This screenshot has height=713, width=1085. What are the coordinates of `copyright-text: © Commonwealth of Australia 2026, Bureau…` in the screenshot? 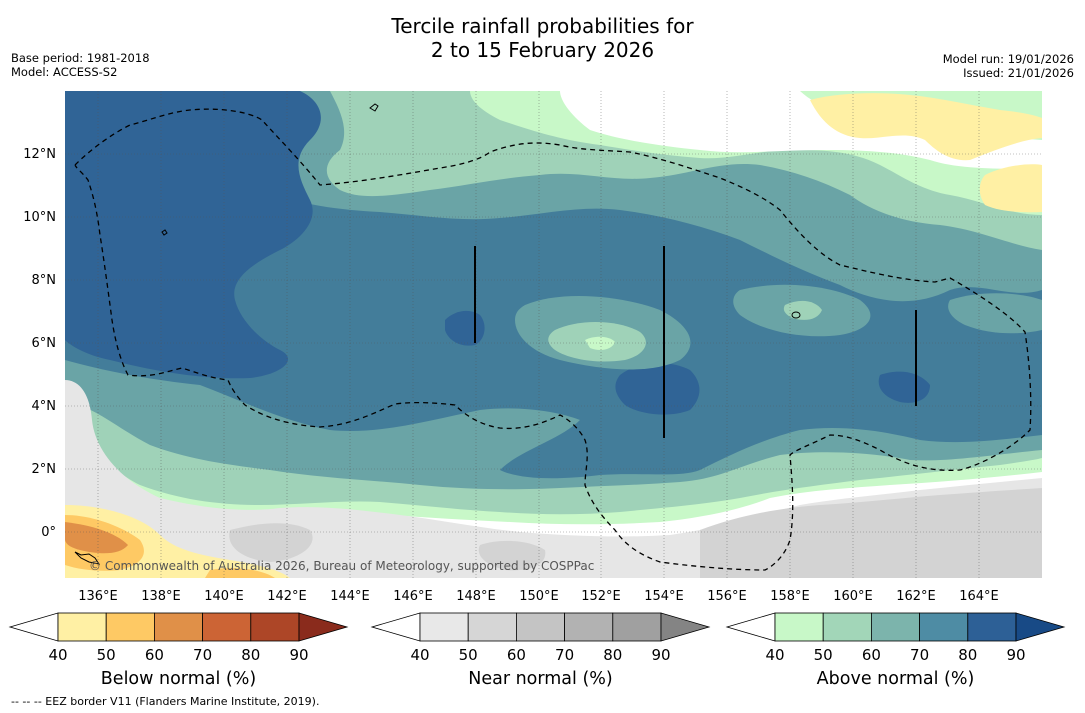 It's located at (341, 566).